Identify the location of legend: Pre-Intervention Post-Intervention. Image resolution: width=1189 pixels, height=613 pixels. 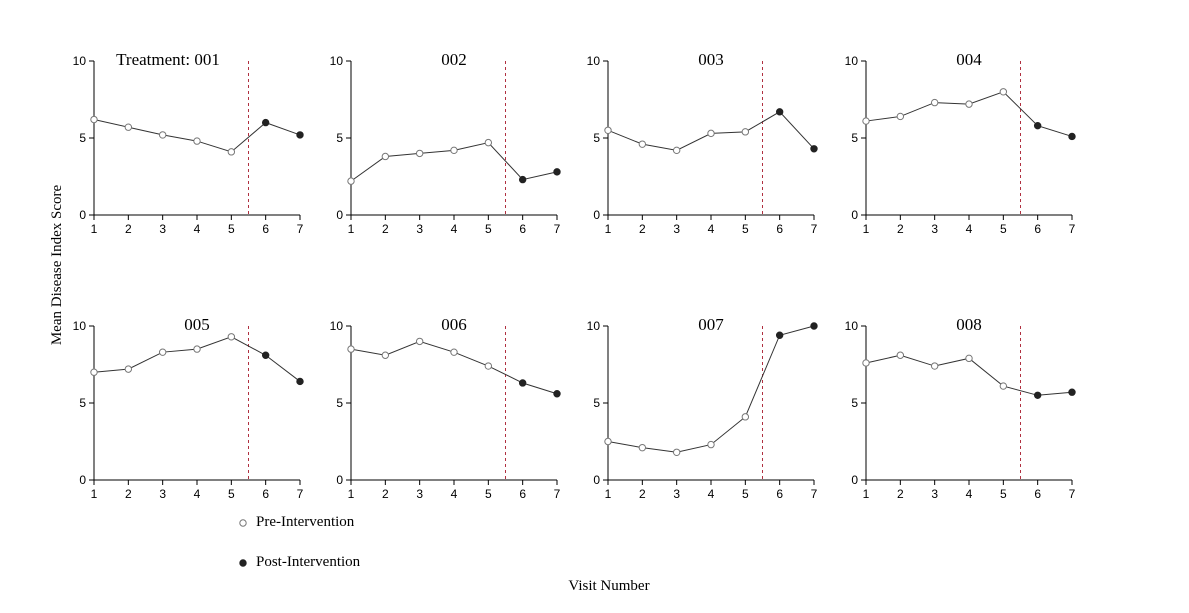
(300, 542).